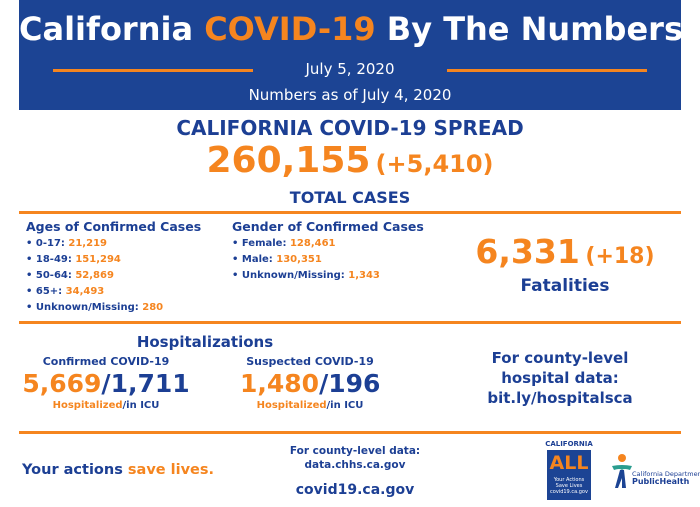 The width and height of the screenshot is (700, 507). Describe the element at coordinates (622, 471) in the screenshot. I see `public-health-figure-icon` at that location.